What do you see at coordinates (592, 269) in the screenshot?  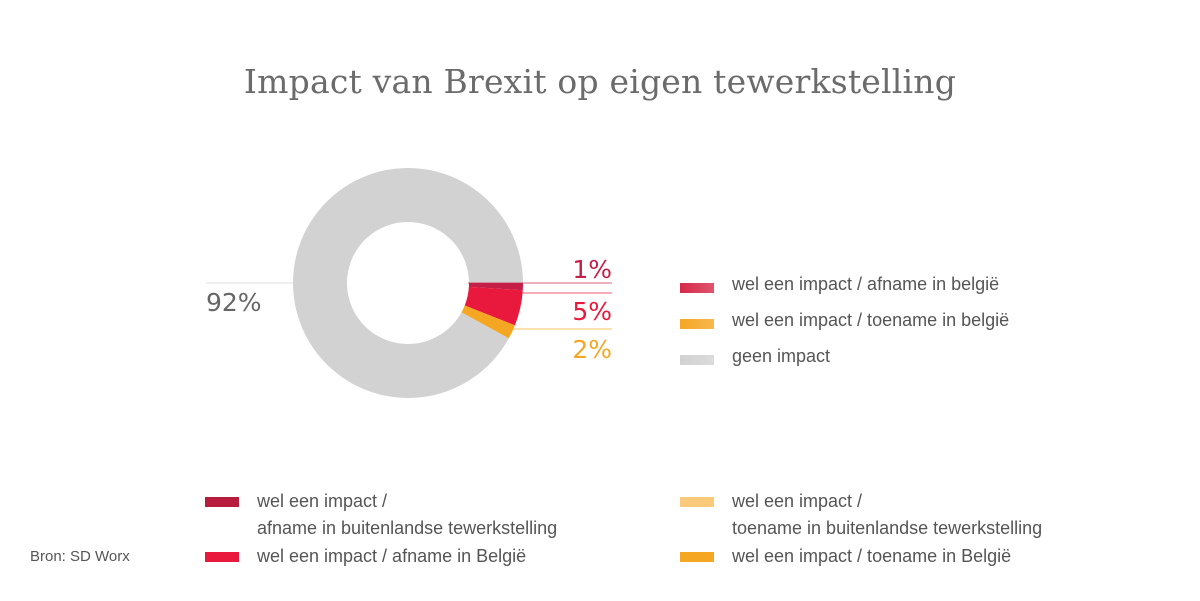 I see `slice-percentage-label: 1%` at bounding box center [592, 269].